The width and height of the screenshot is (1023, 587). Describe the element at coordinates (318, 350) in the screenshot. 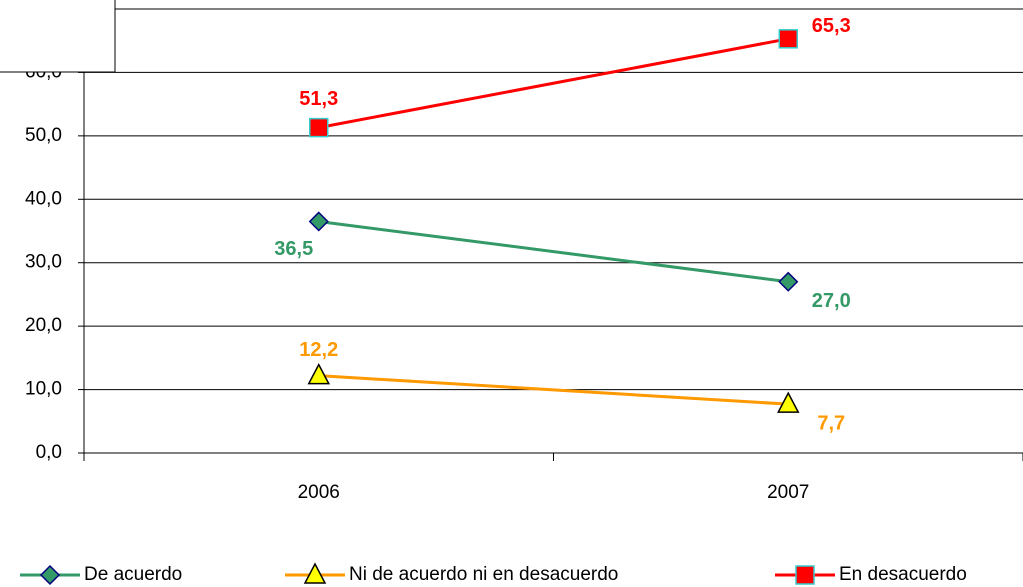

I see `value-label: 12,2` at that location.